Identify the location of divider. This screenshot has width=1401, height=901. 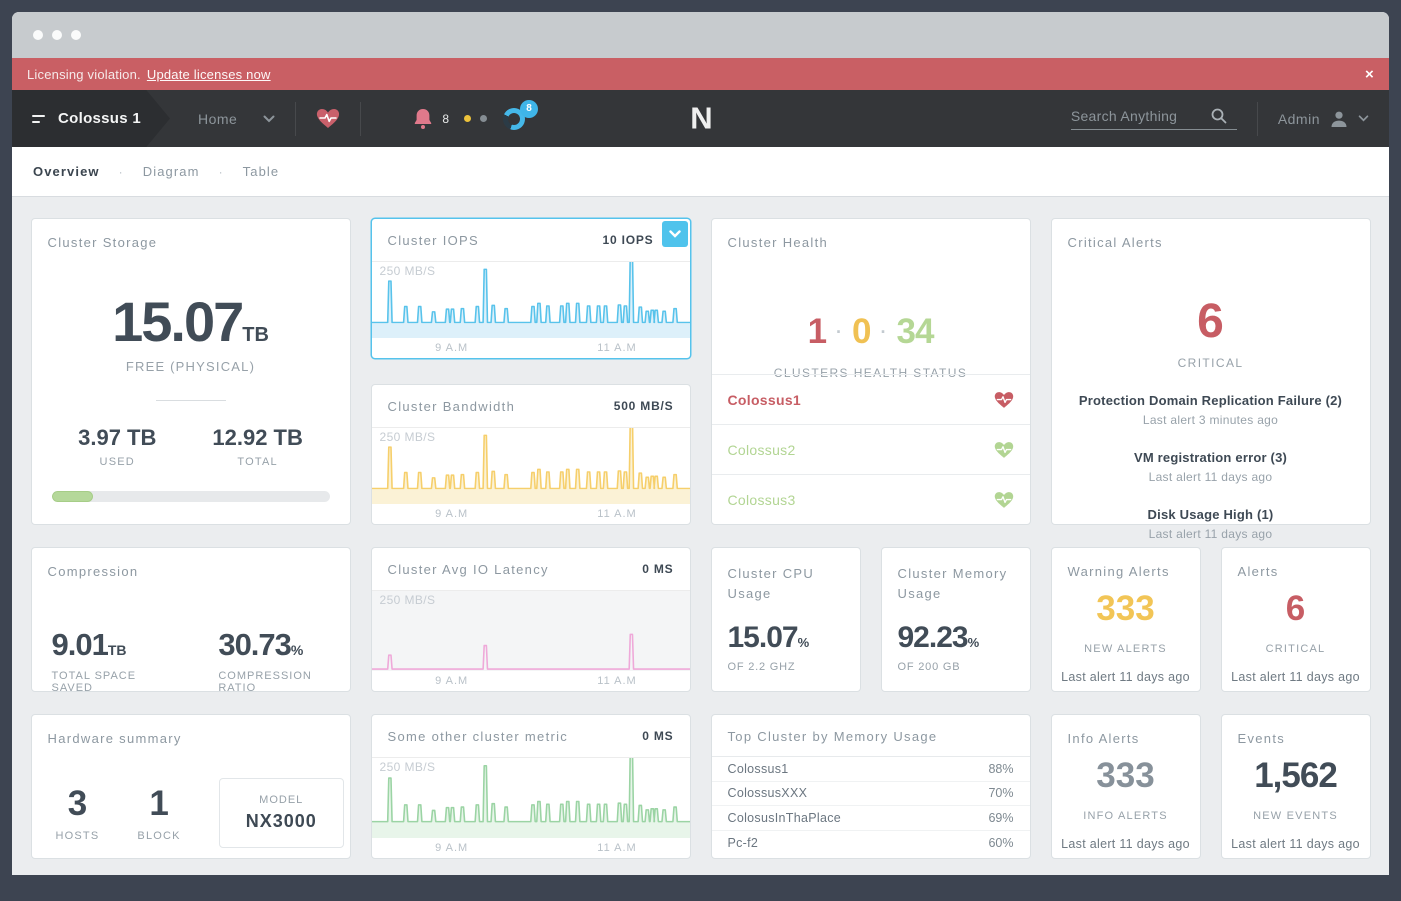
(190, 400).